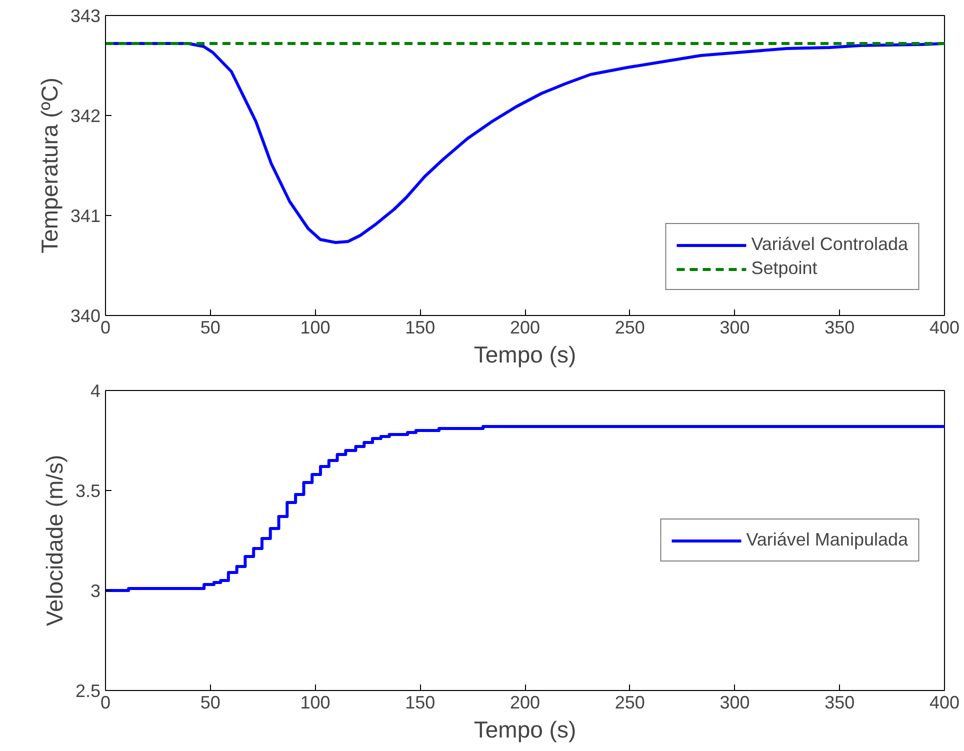 The height and width of the screenshot is (751, 964). I want to click on legend-label: Variável Manipulada, so click(827, 540).